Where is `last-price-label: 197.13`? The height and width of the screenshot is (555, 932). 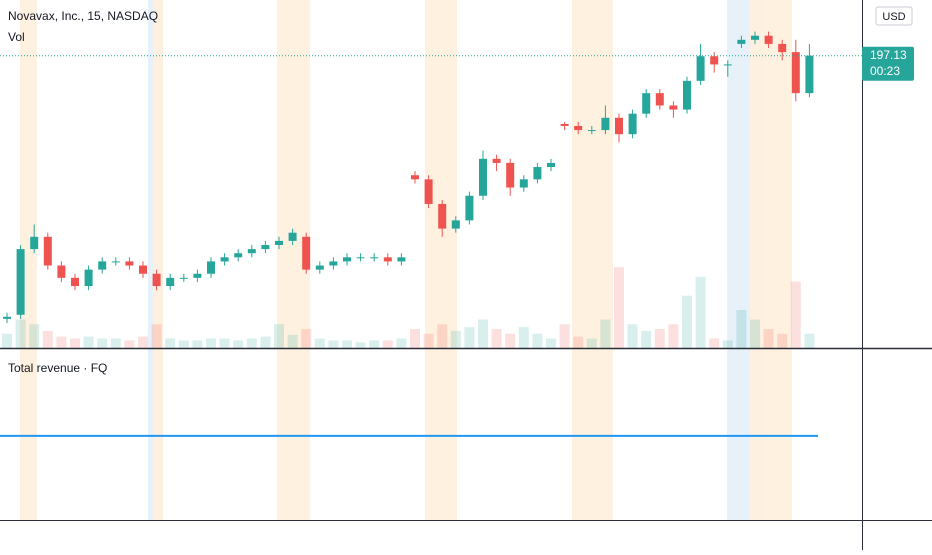
last-price-label: 197.13 is located at coordinates (888, 55).